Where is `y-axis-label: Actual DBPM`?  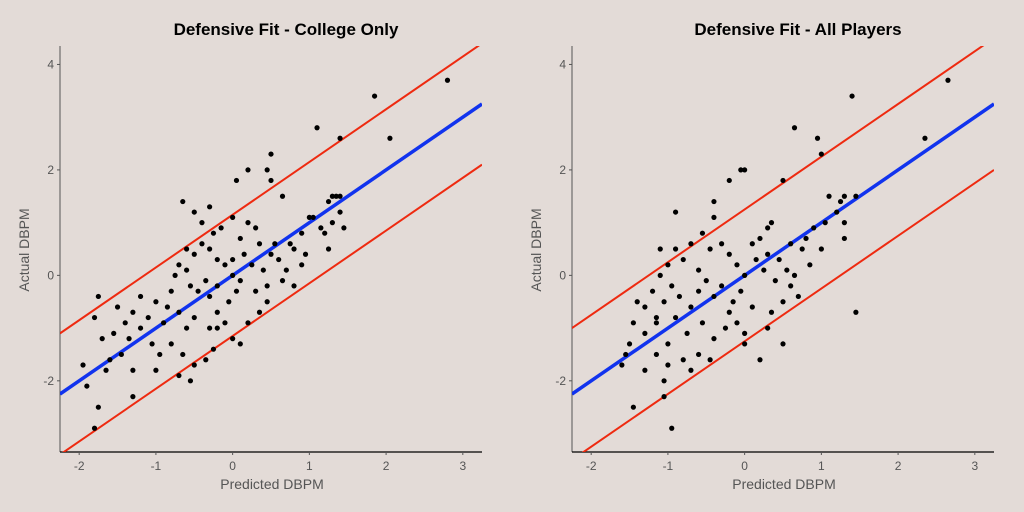
y-axis-label: Actual DBPM is located at coordinates (24, 250).